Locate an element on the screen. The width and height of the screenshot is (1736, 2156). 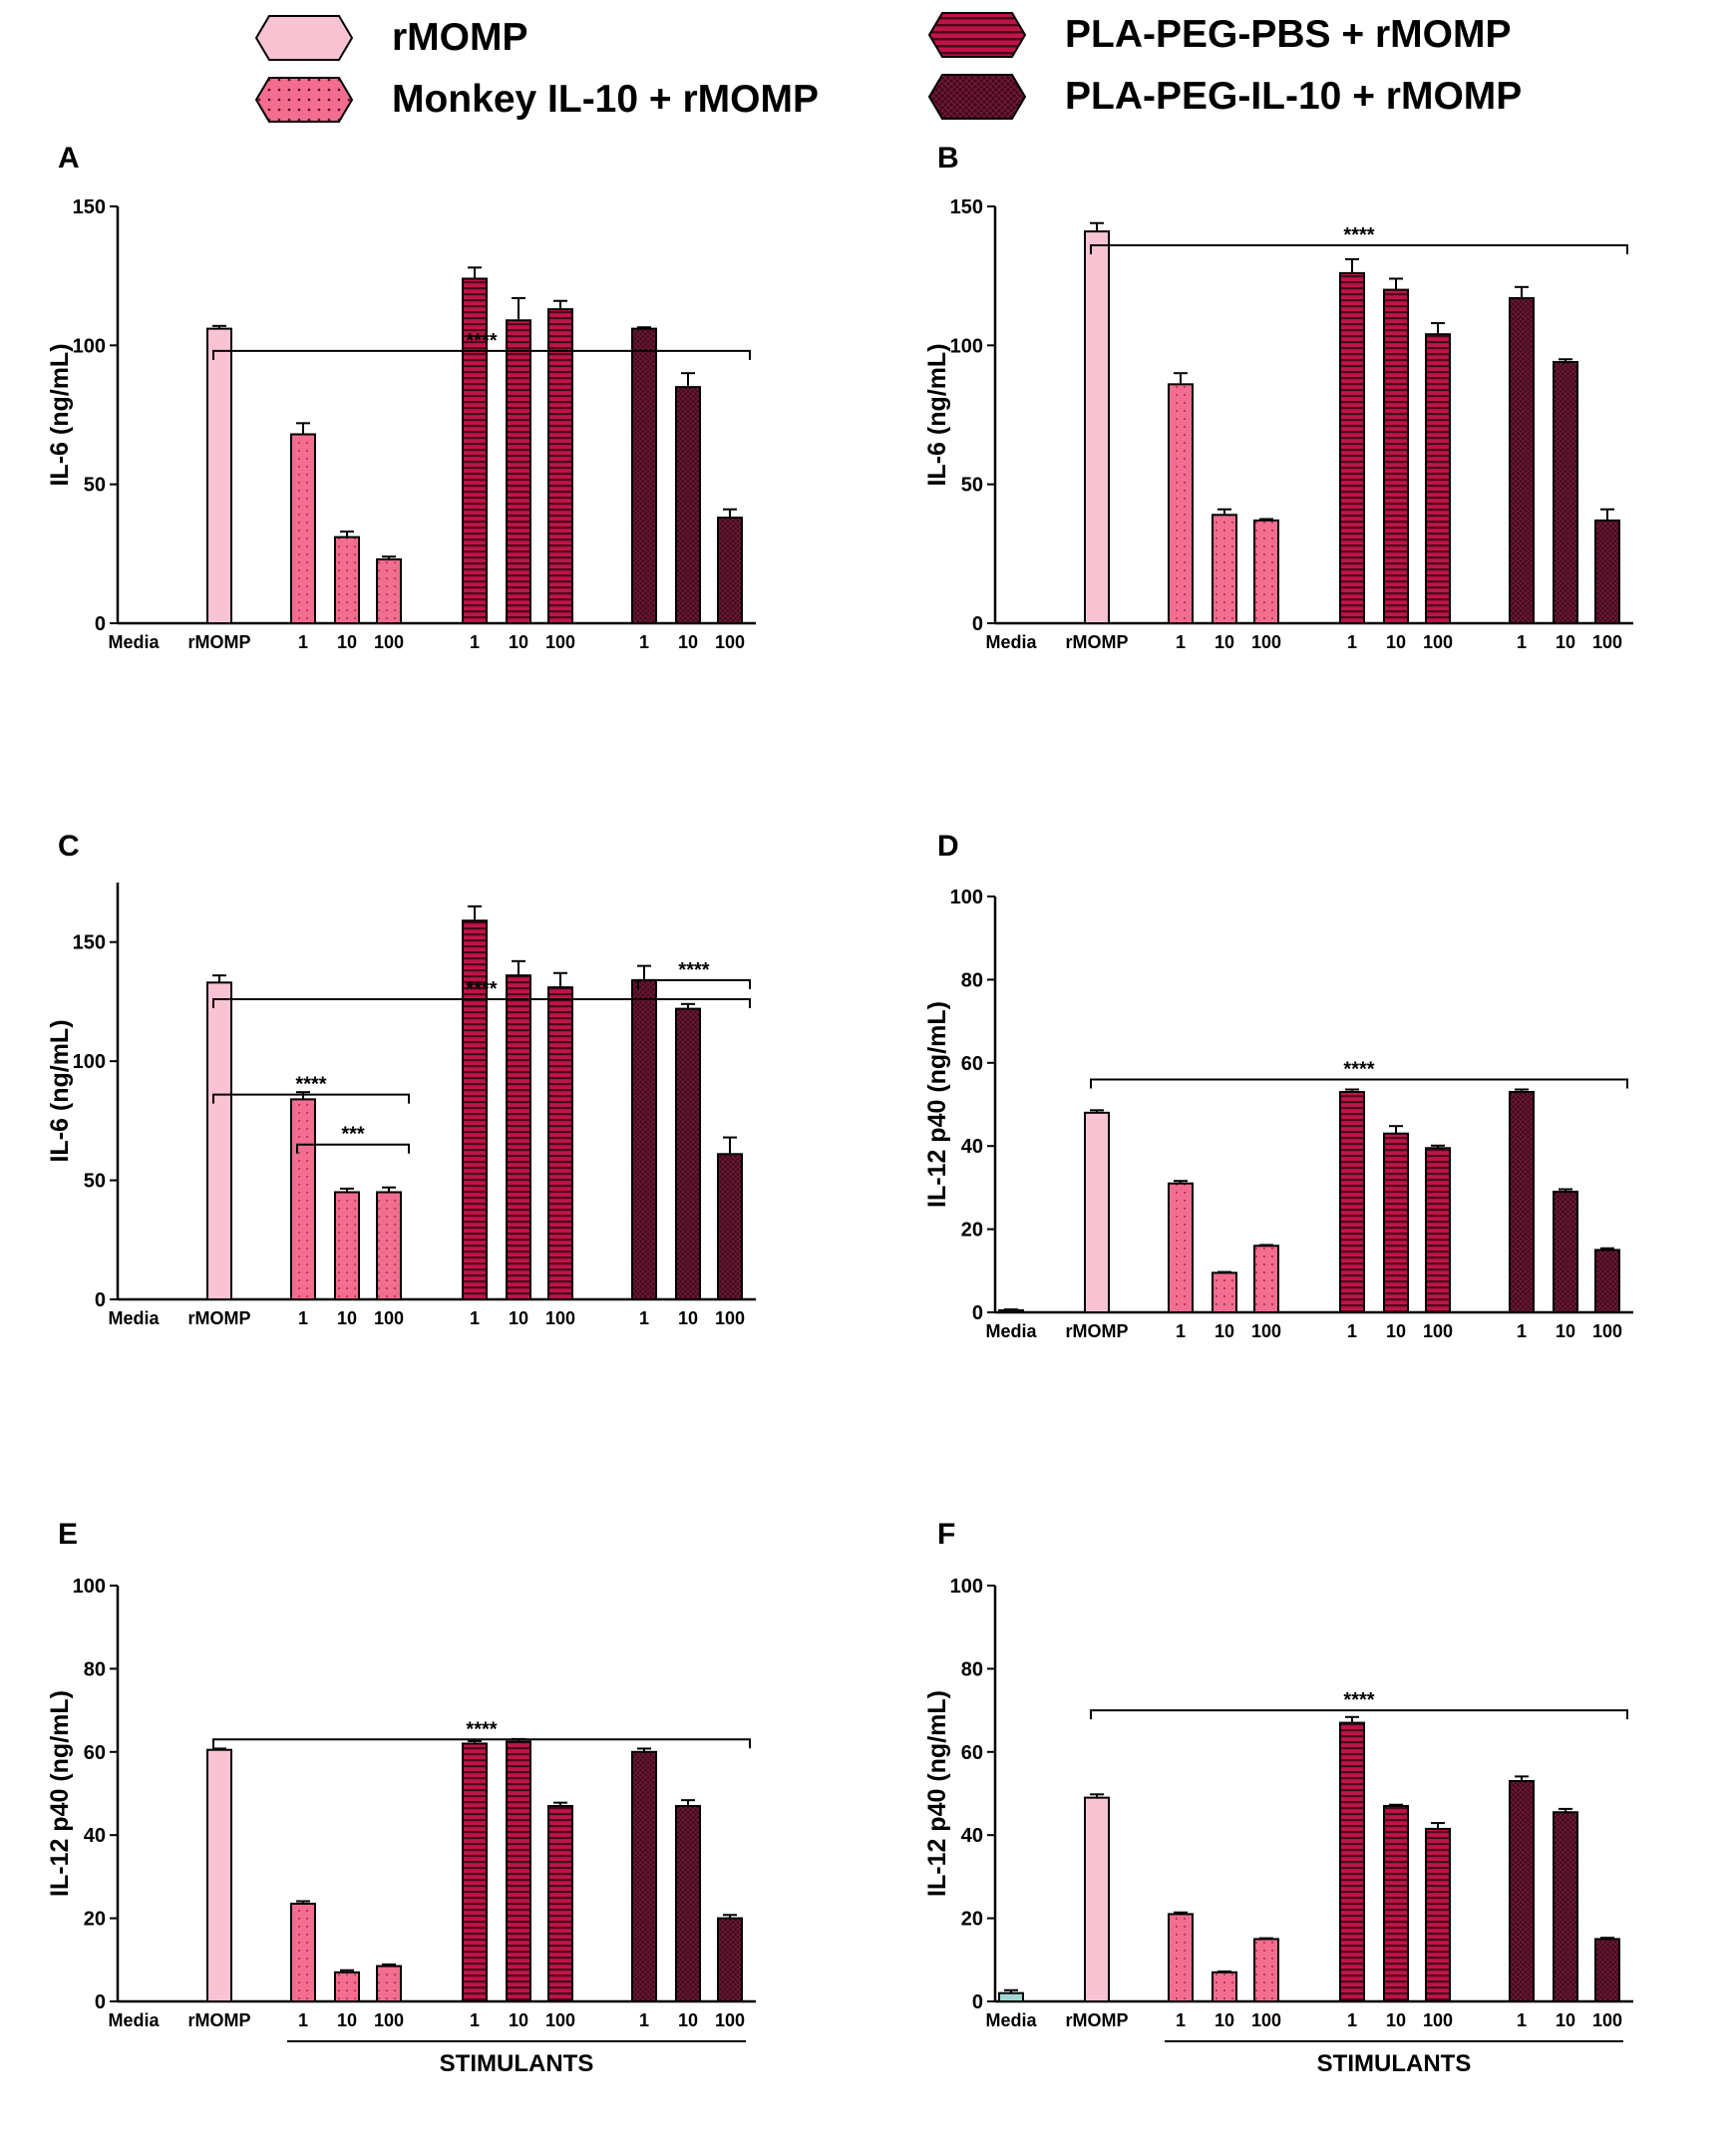
y-tick-label: 50 is located at coordinates (972, 486).